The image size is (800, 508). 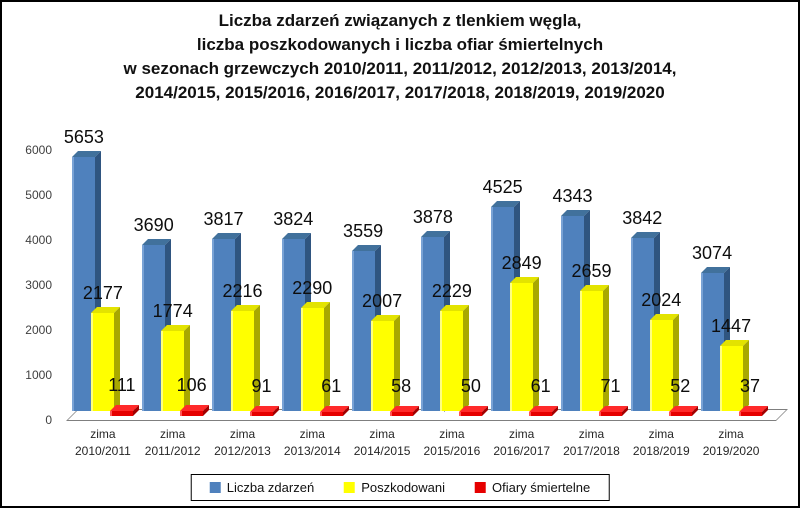 What do you see at coordinates (382, 300) in the screenshot?
I see `value-label-poszkodowani: 2007` at bounding box center [382, 300].